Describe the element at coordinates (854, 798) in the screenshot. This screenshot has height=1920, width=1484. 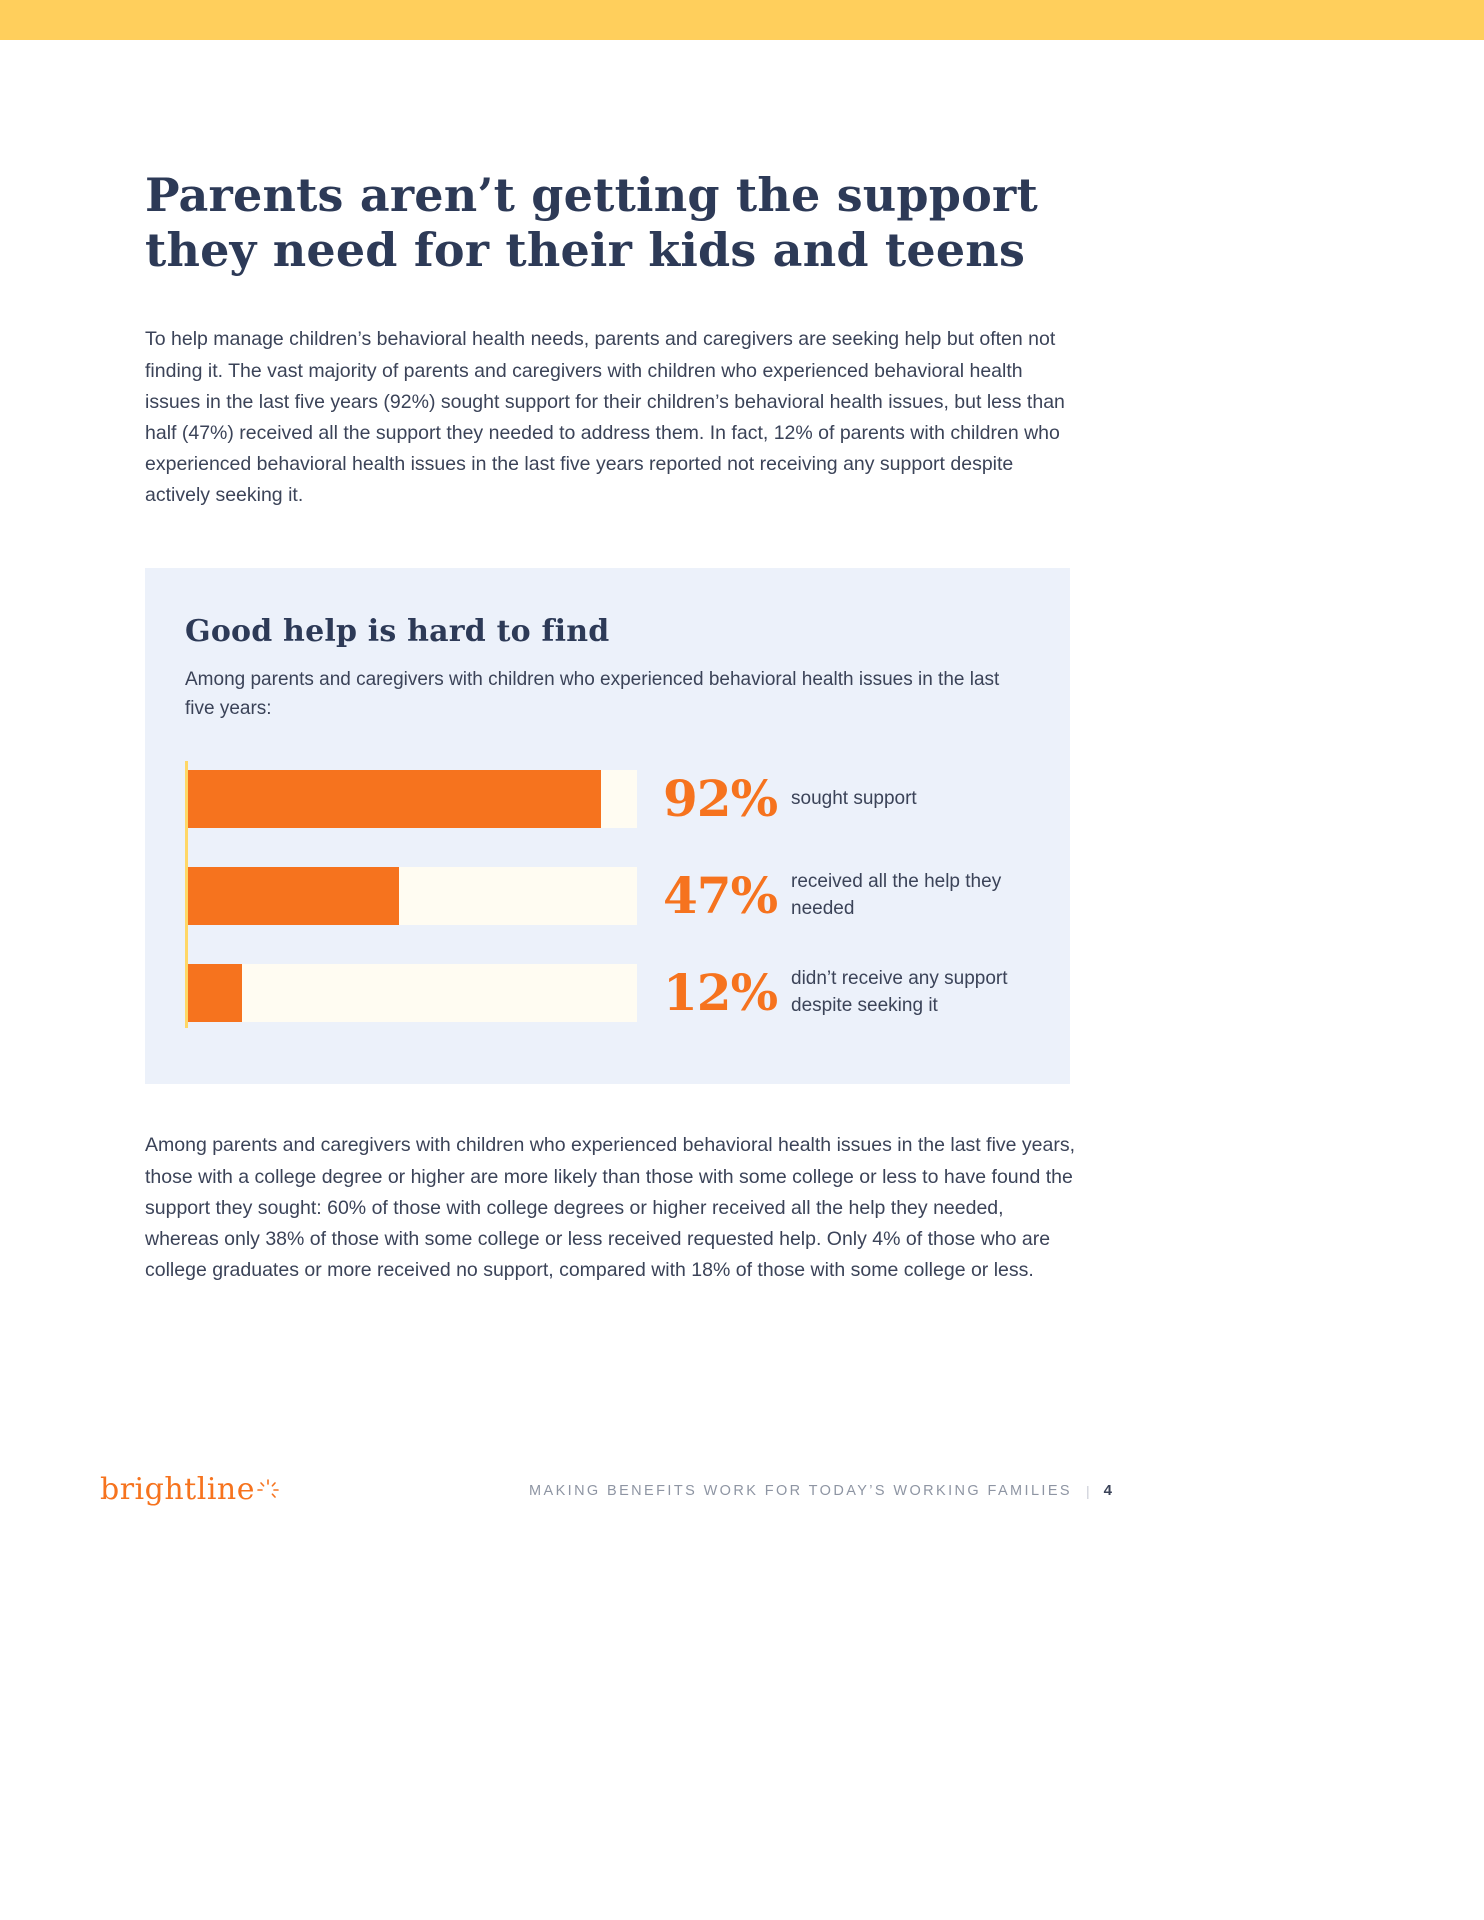
I see `bar-label: sought support` at that location.